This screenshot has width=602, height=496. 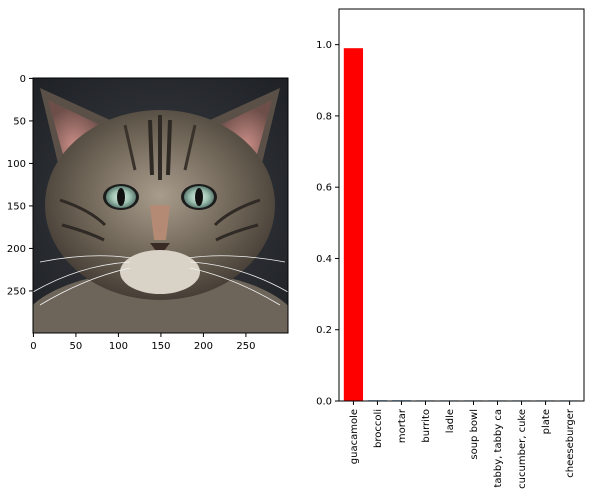 I want to click on chart-x-tick-label: broccoli, so click(x=378, y=428).